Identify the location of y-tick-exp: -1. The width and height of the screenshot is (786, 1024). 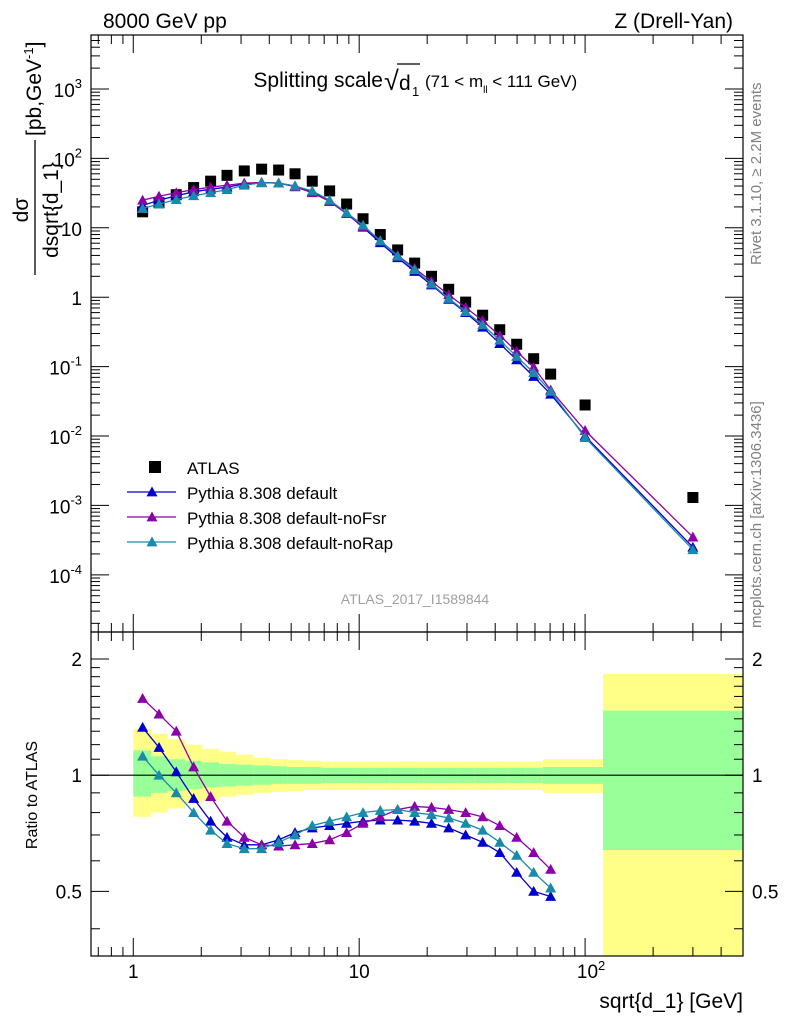
(76, 361).